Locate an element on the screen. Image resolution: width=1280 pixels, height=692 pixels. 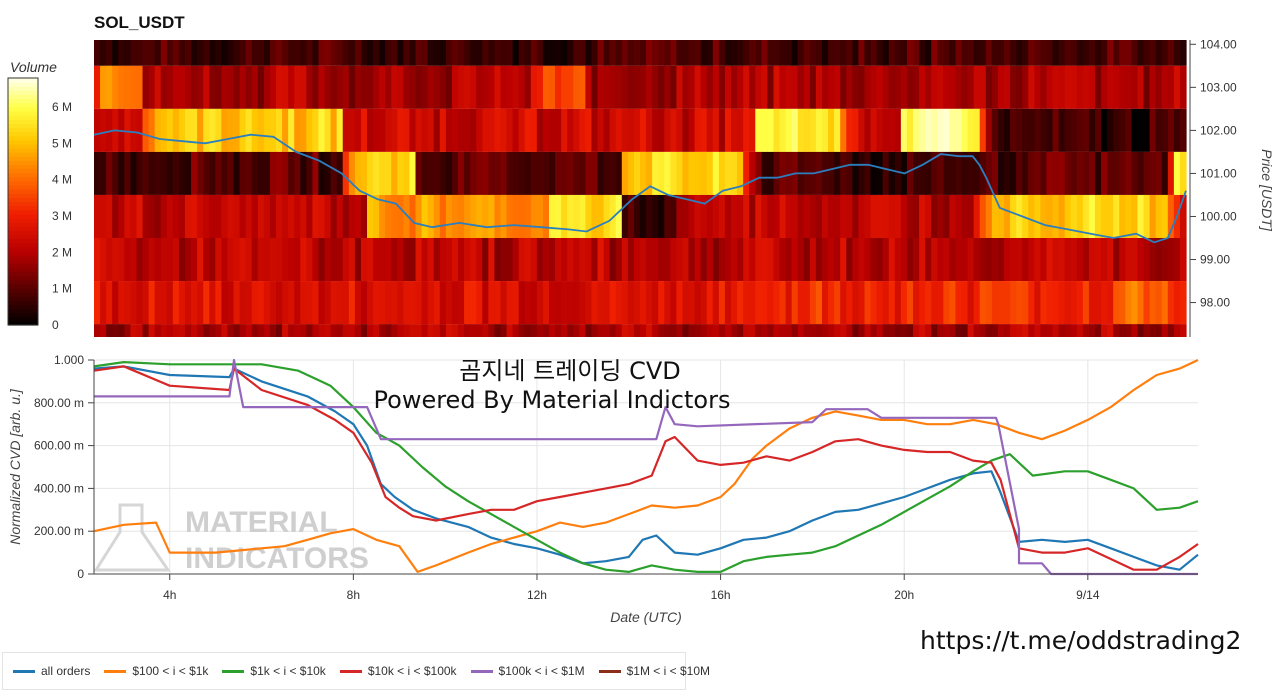
telegram-url: https://t.me/oddstrading2 is located at coordinates (1081, 640).